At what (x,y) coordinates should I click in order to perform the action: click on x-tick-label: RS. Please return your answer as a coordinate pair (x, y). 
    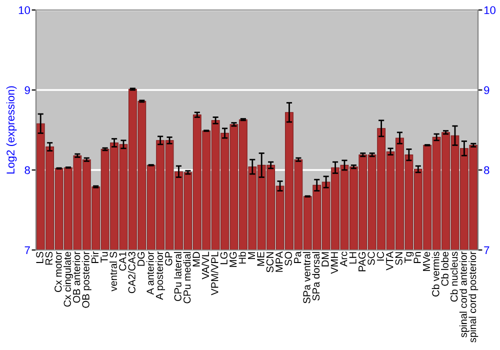
    Looking at the image, I should click on (49, 258).